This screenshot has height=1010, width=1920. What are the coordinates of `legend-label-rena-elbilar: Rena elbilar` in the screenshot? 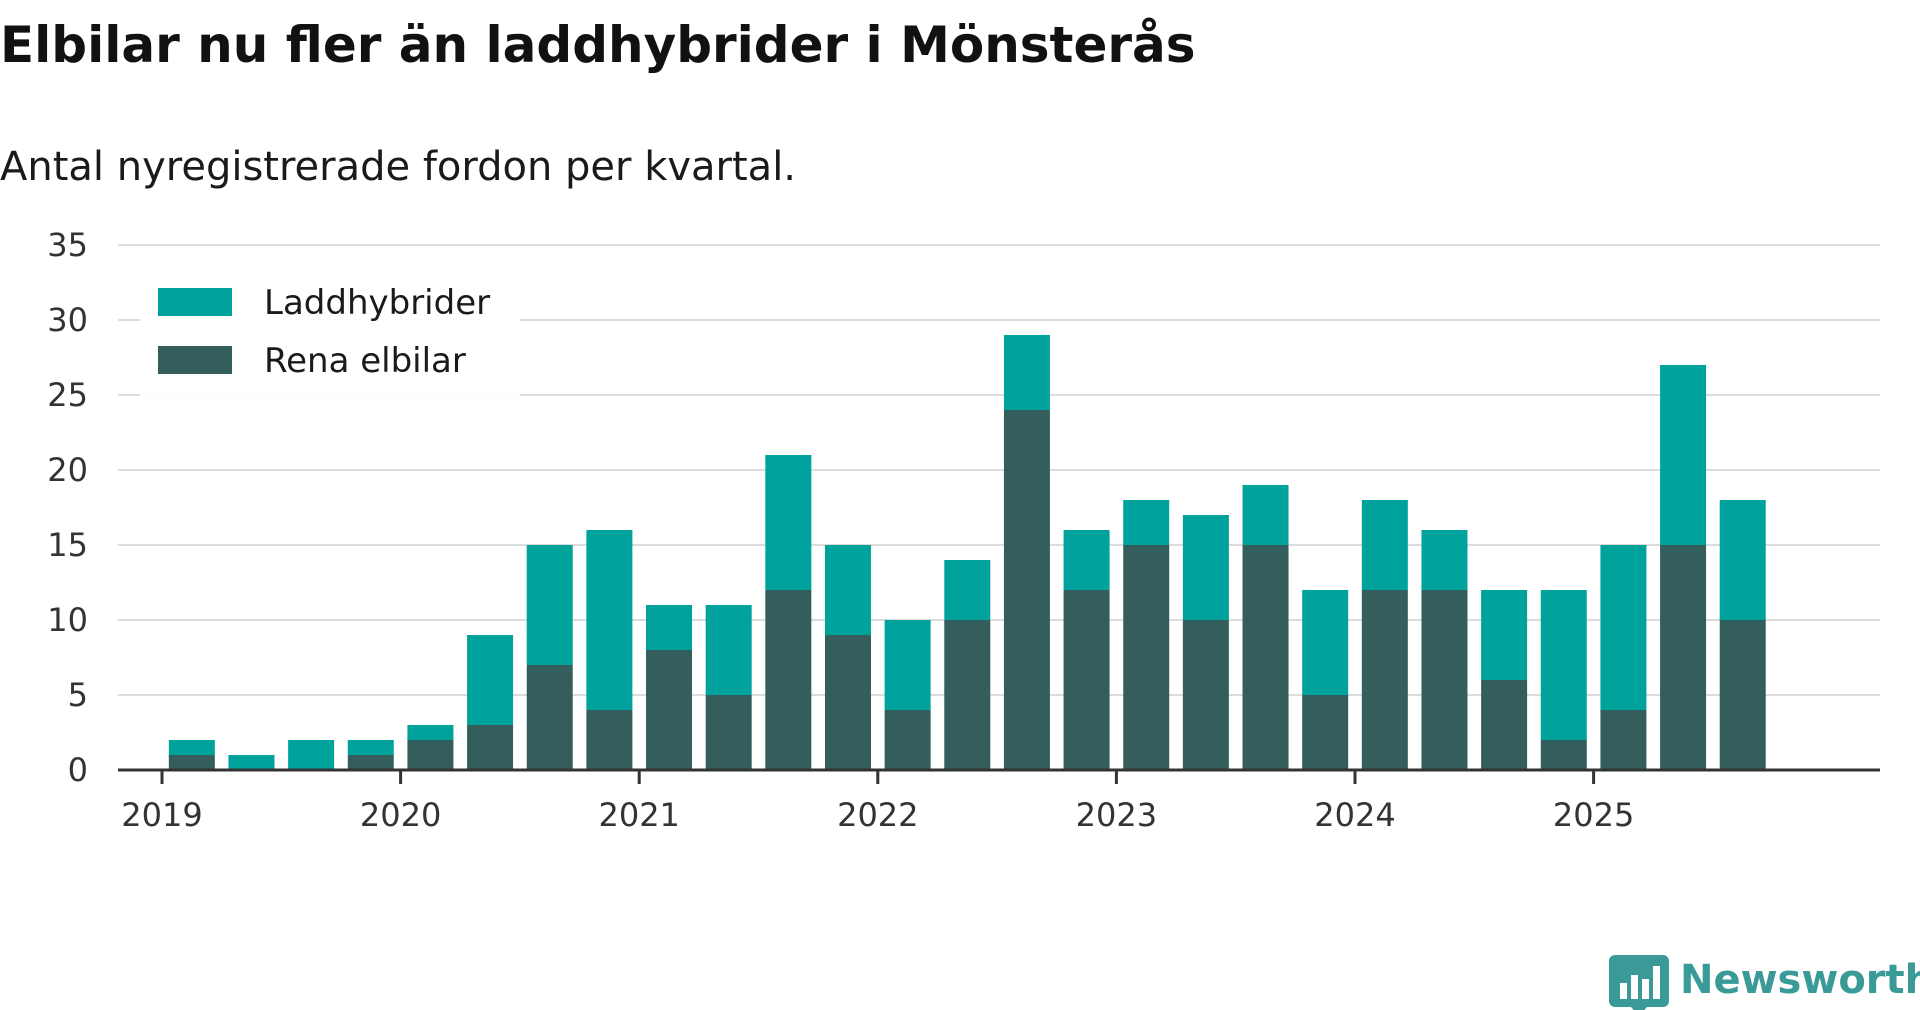 It's located at (365, 361).